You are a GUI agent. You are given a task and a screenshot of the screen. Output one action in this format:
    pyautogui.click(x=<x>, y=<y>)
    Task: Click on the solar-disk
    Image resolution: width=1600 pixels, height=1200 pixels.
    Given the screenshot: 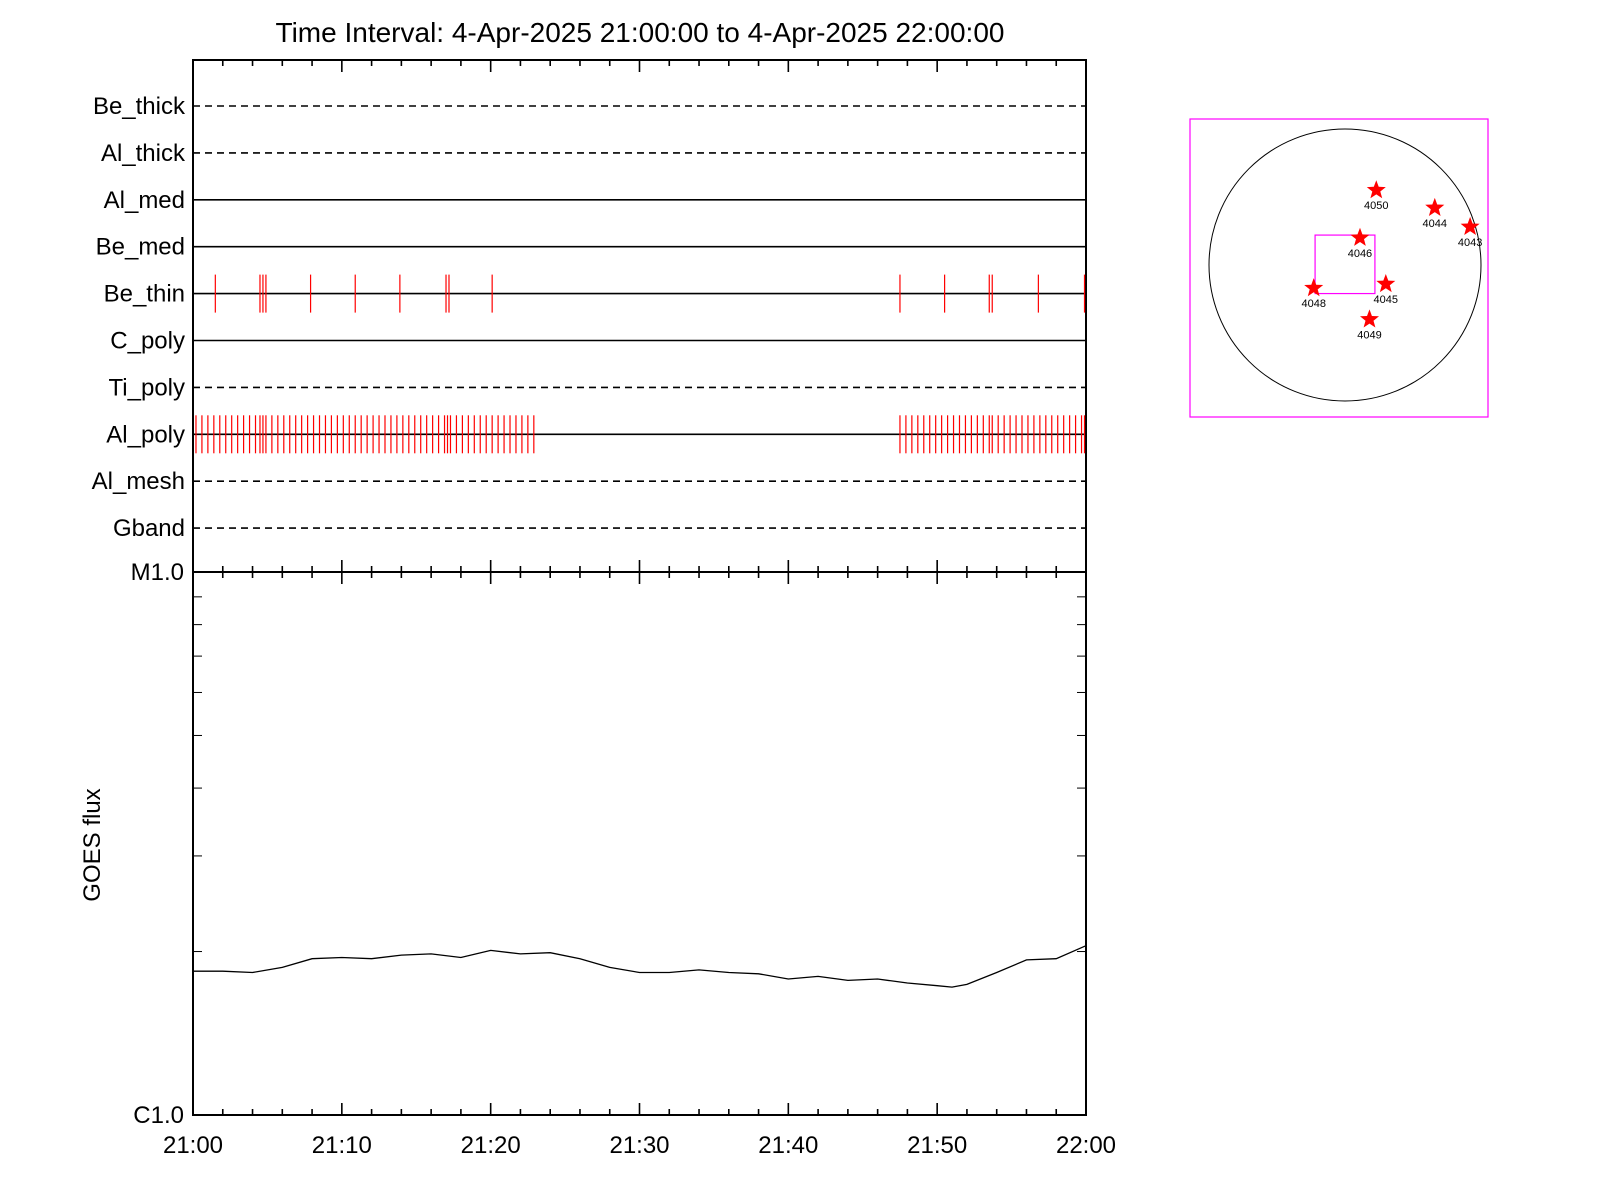 What is the action you would take?
    pyautogui.click(x=1345, y=265)
    